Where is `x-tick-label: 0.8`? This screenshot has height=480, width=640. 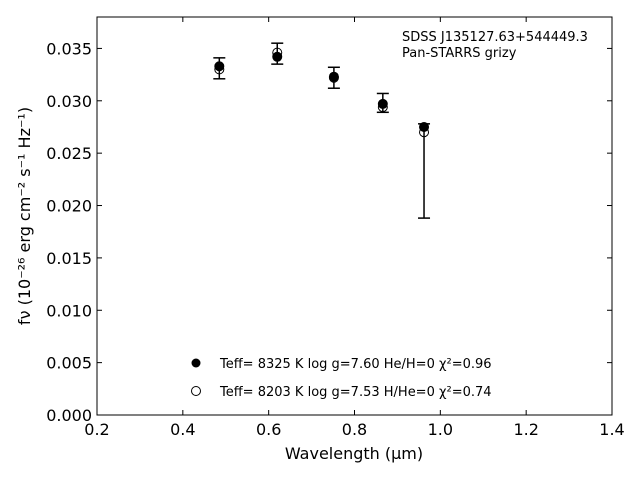 x-tick-label: 0.8 is located at coordinates (354, 429).